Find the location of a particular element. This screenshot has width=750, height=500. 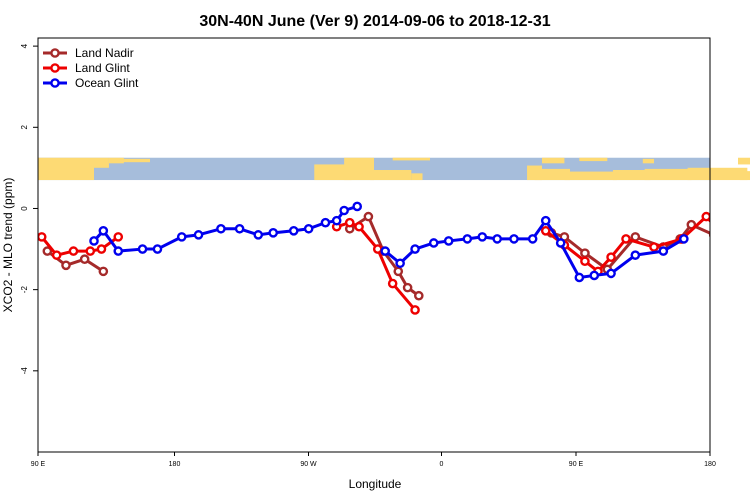

y-tick-label: 2 is located at coordinates (24, 127).